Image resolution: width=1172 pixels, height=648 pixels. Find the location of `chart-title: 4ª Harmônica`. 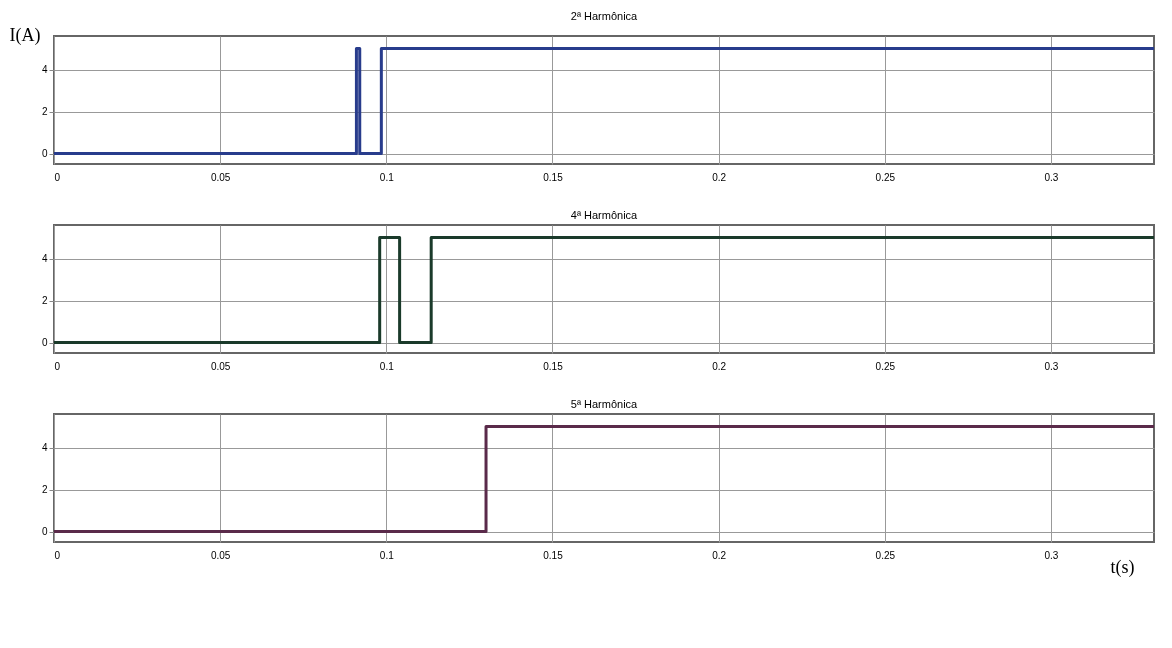

chart-title: 4ª Harmônica is located at coordinates (604, 215).